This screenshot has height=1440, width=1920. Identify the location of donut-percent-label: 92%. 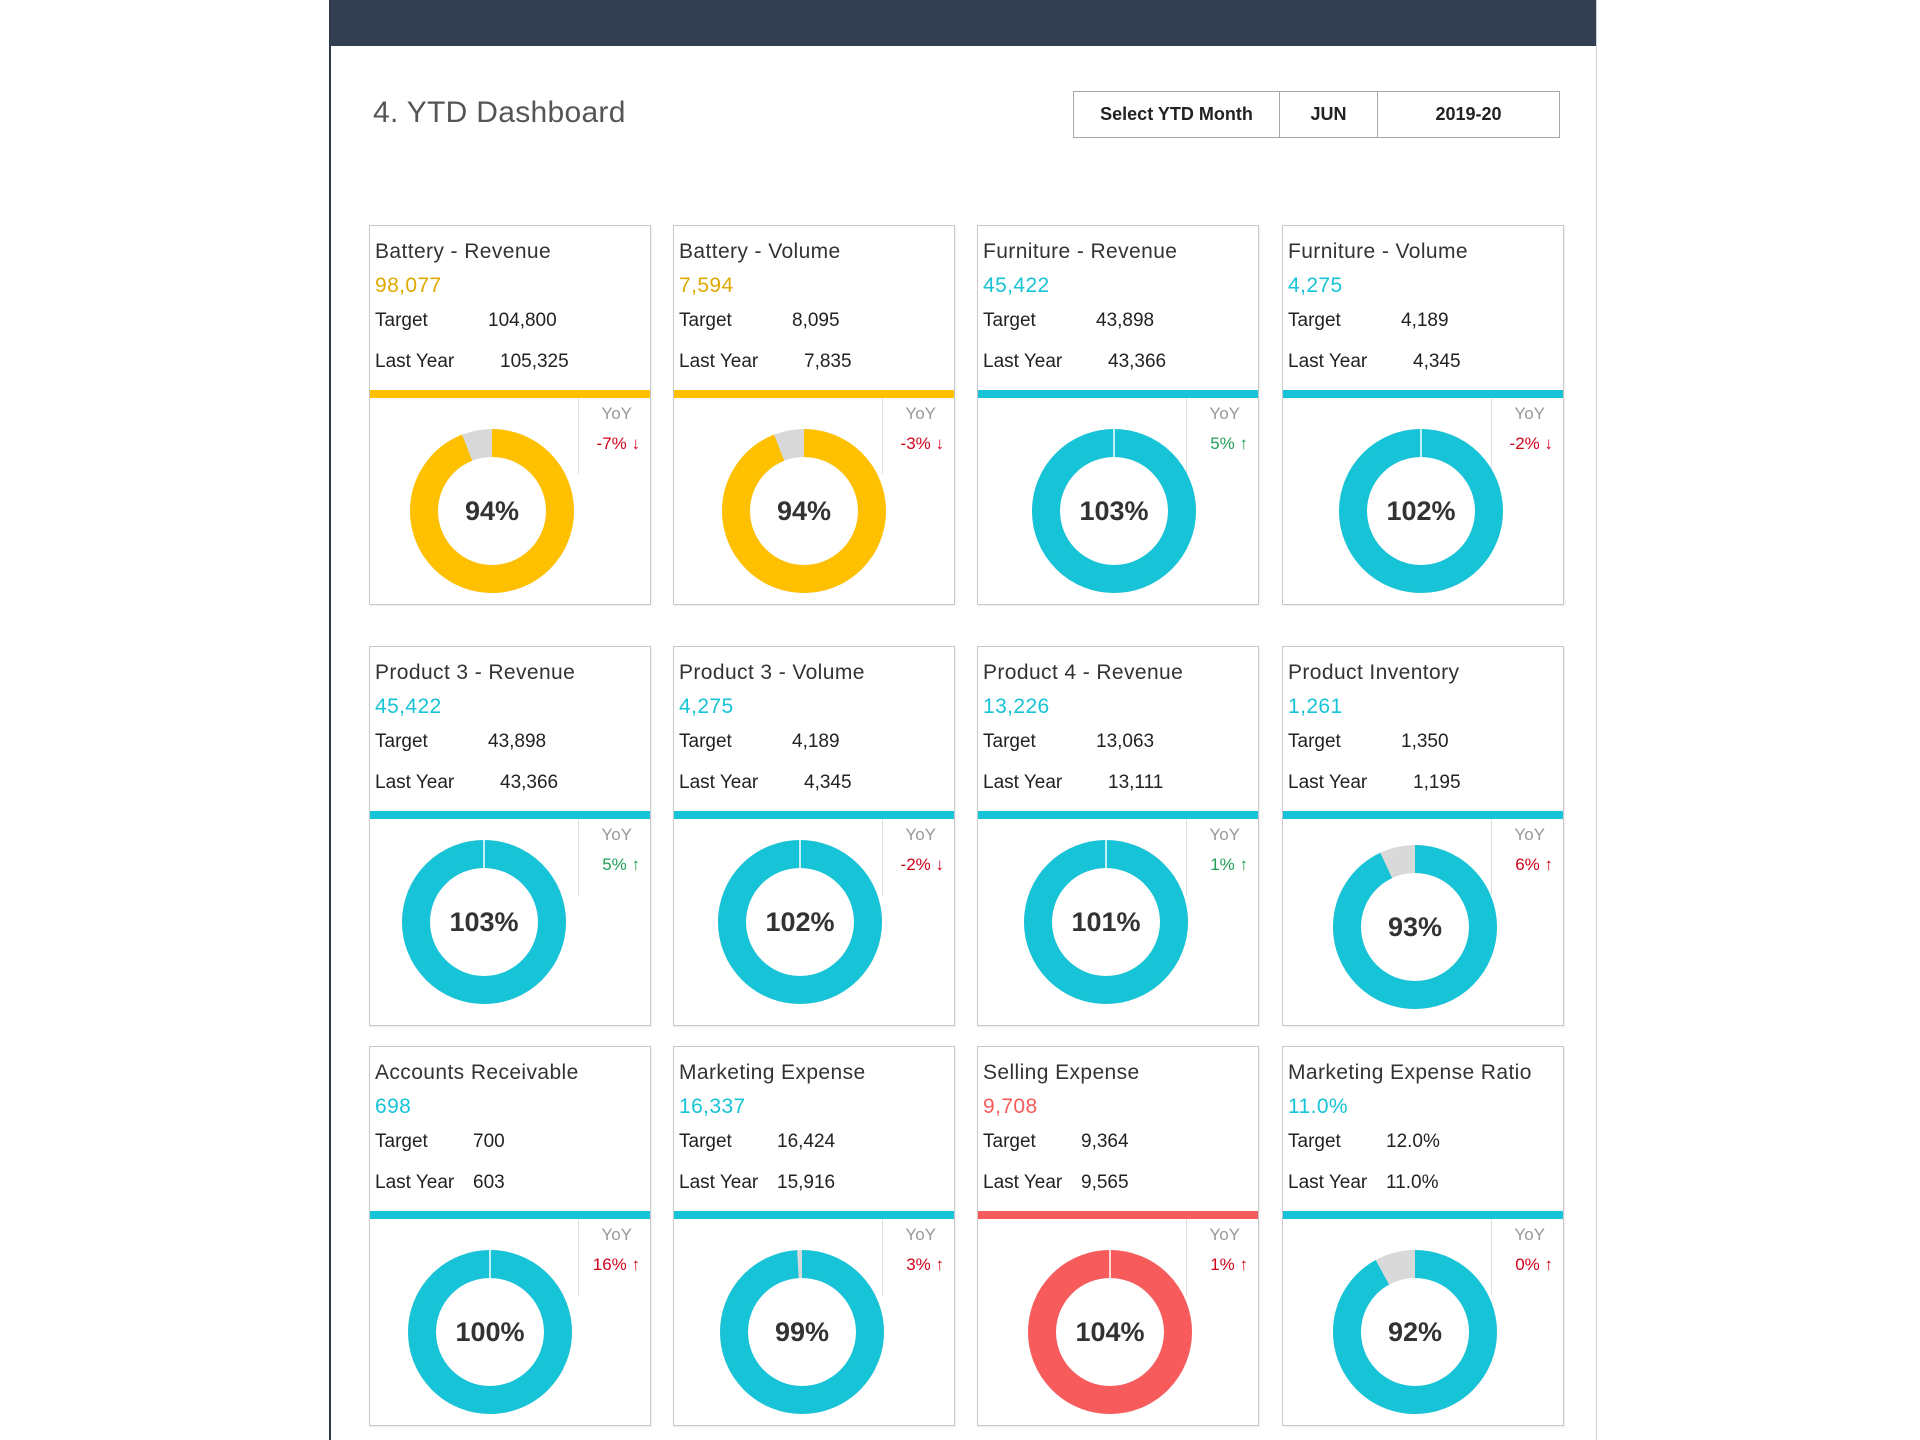
(1415, 1331).